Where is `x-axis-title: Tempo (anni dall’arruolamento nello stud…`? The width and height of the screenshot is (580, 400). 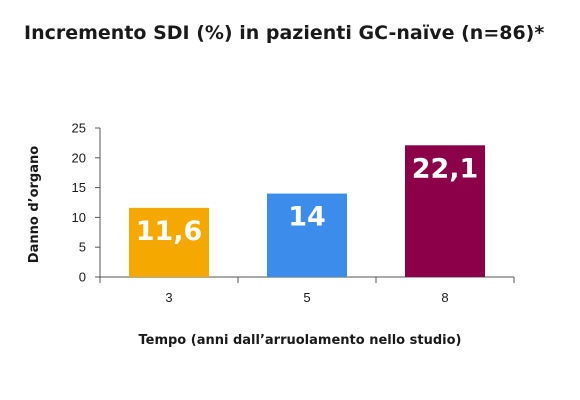 x-axis-title: Tempo (anni dall’arruolamento nello stud… is located at coordinates (300, 340).